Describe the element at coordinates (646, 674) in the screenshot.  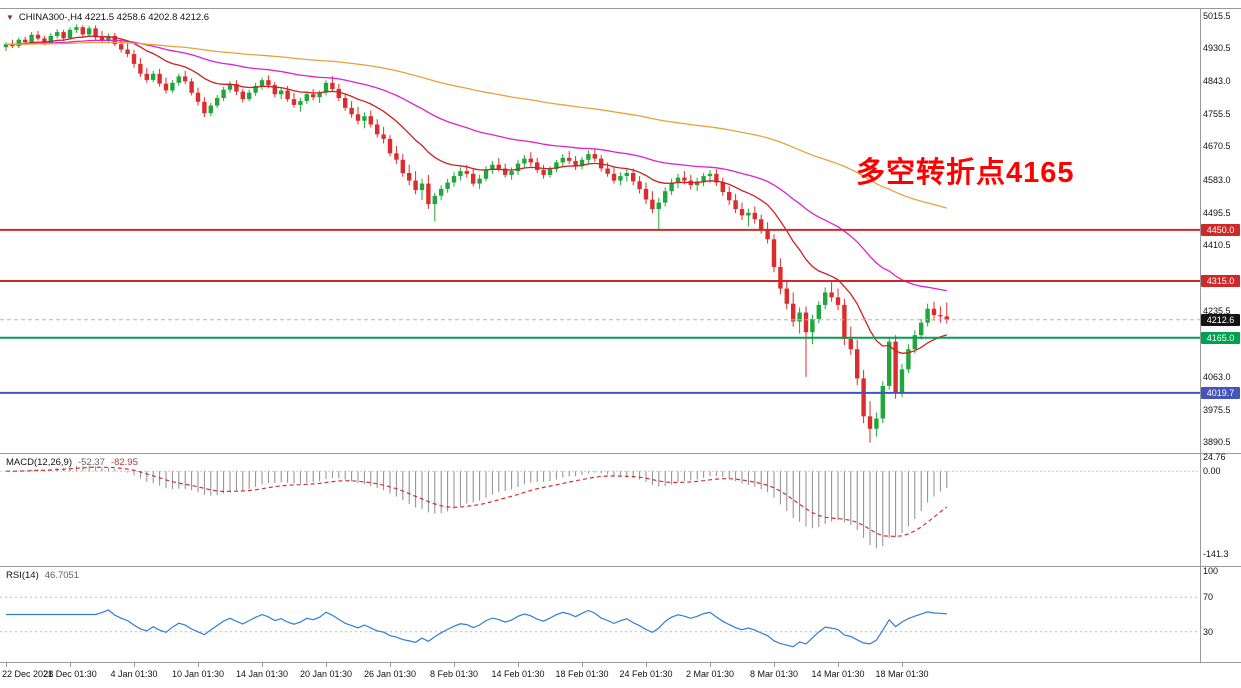
I see `time-axis-label: 24 Feb 01:30` at that location.